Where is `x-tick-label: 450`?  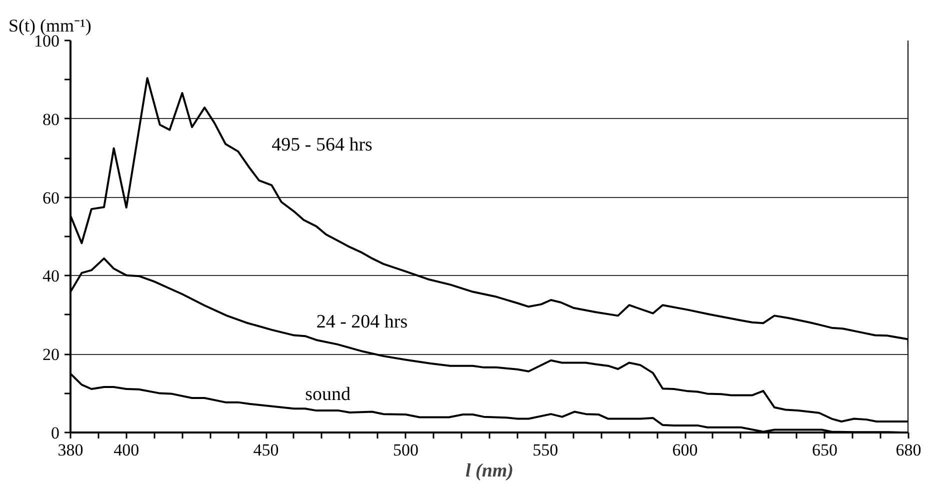
x-tick-label: 450 is located at coordinates (266, 450).